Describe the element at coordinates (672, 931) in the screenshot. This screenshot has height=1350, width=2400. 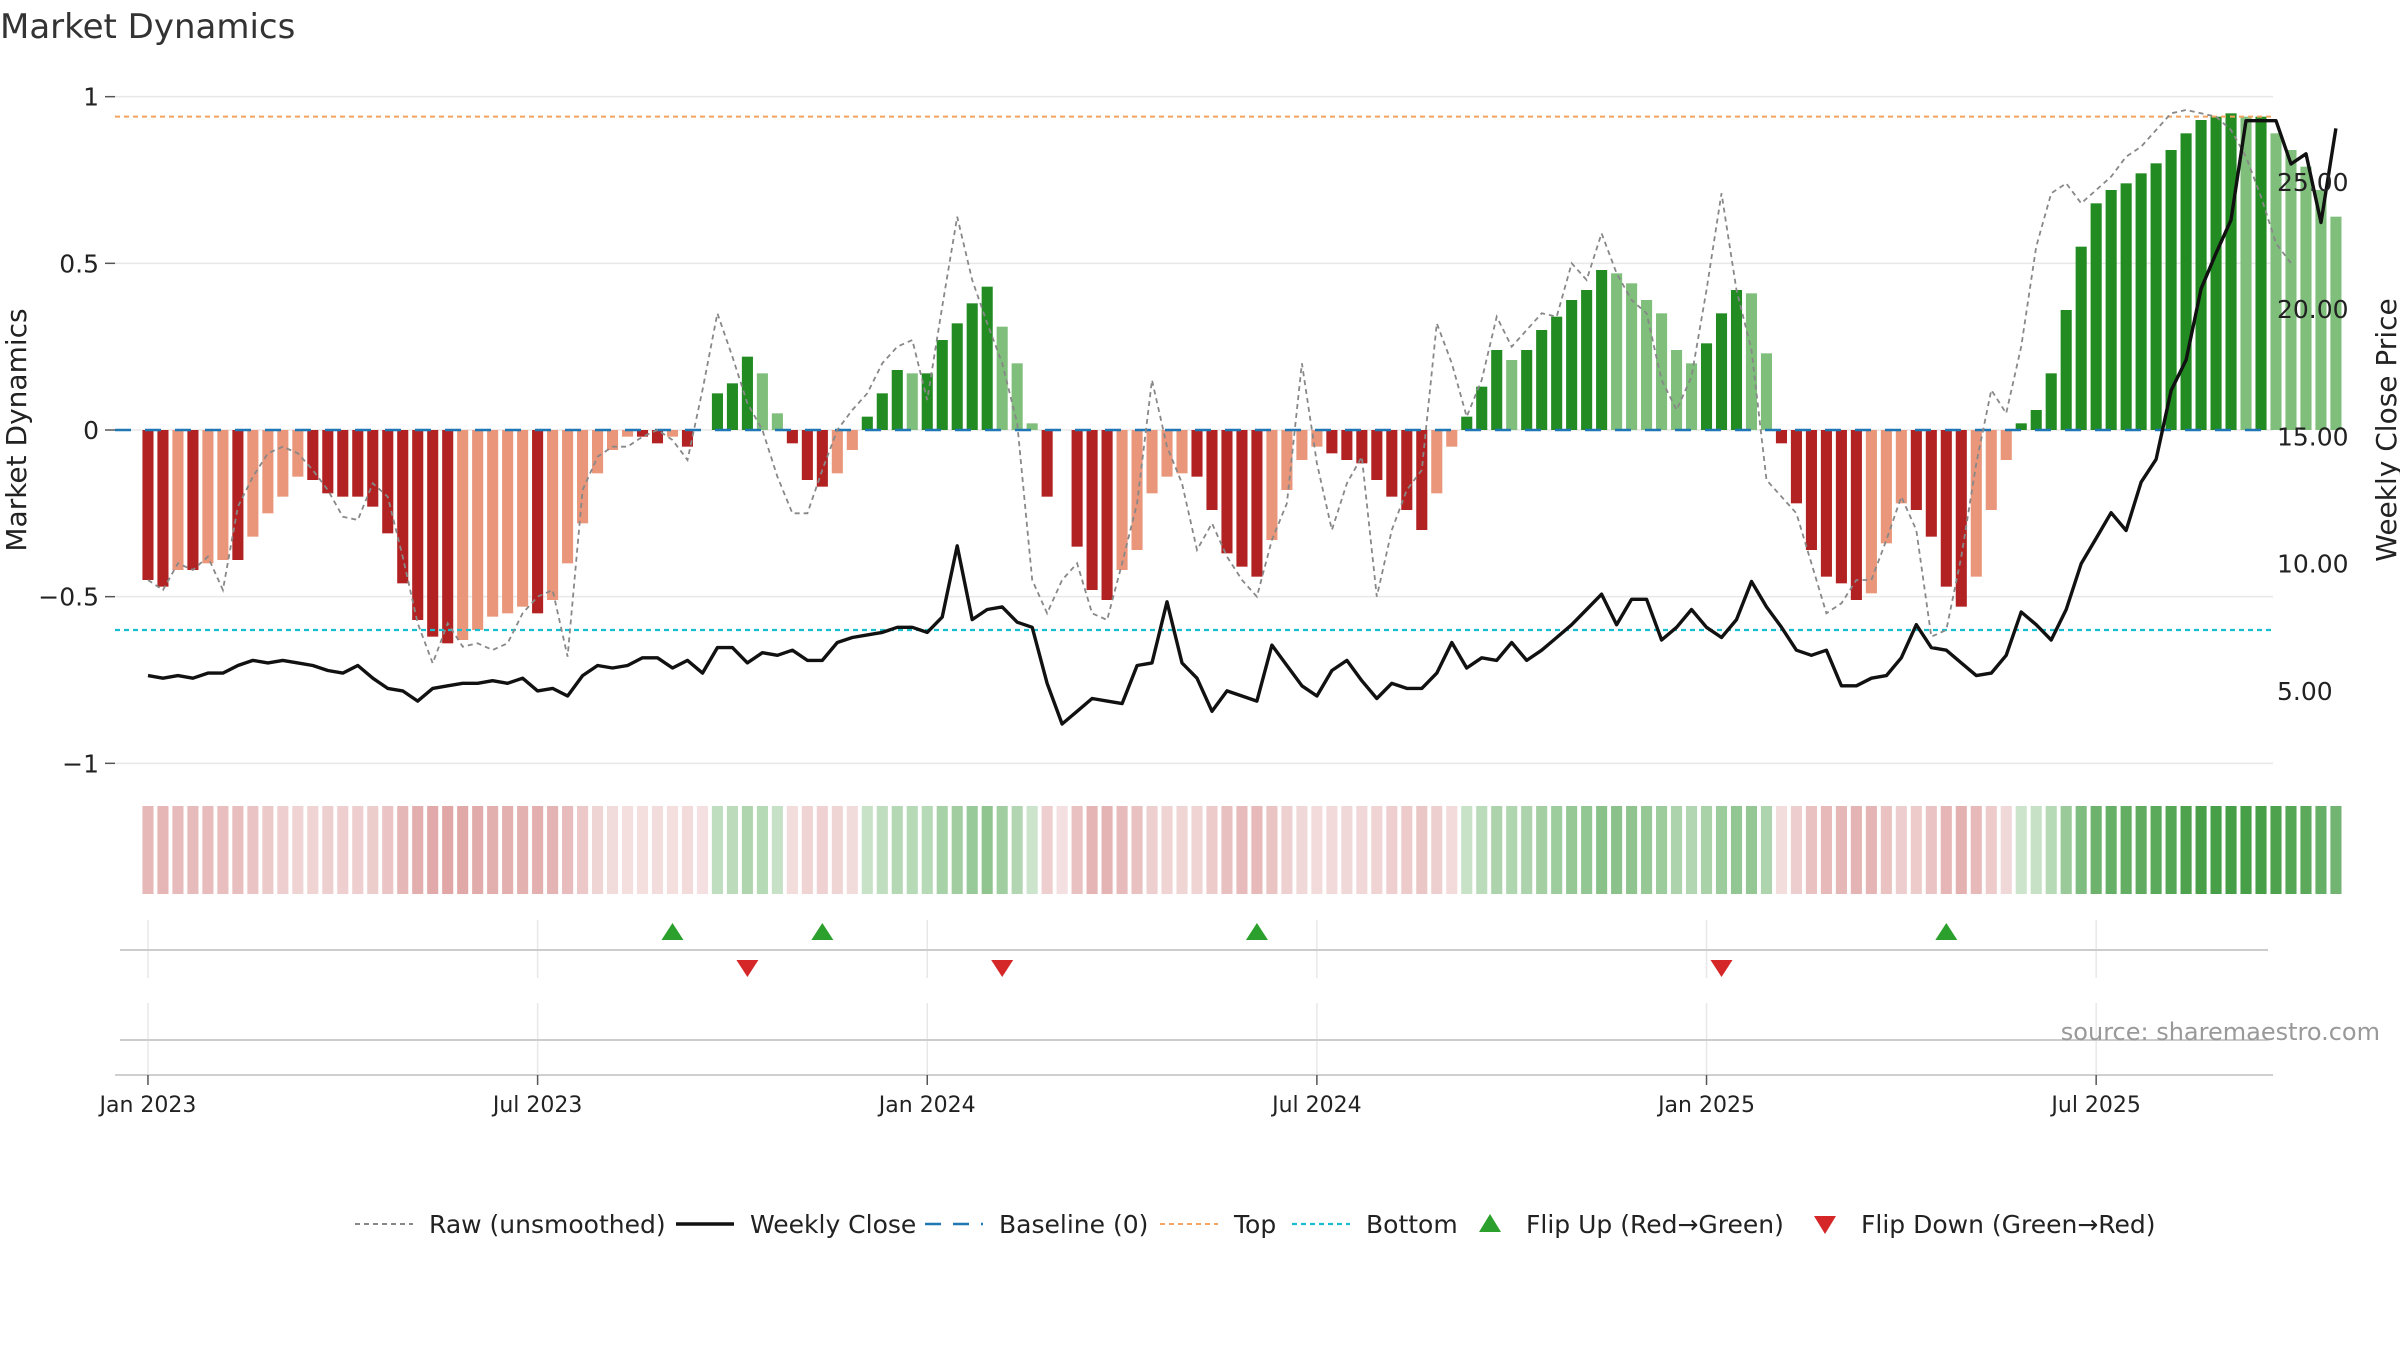
I see `flip-up-marker` at that location.